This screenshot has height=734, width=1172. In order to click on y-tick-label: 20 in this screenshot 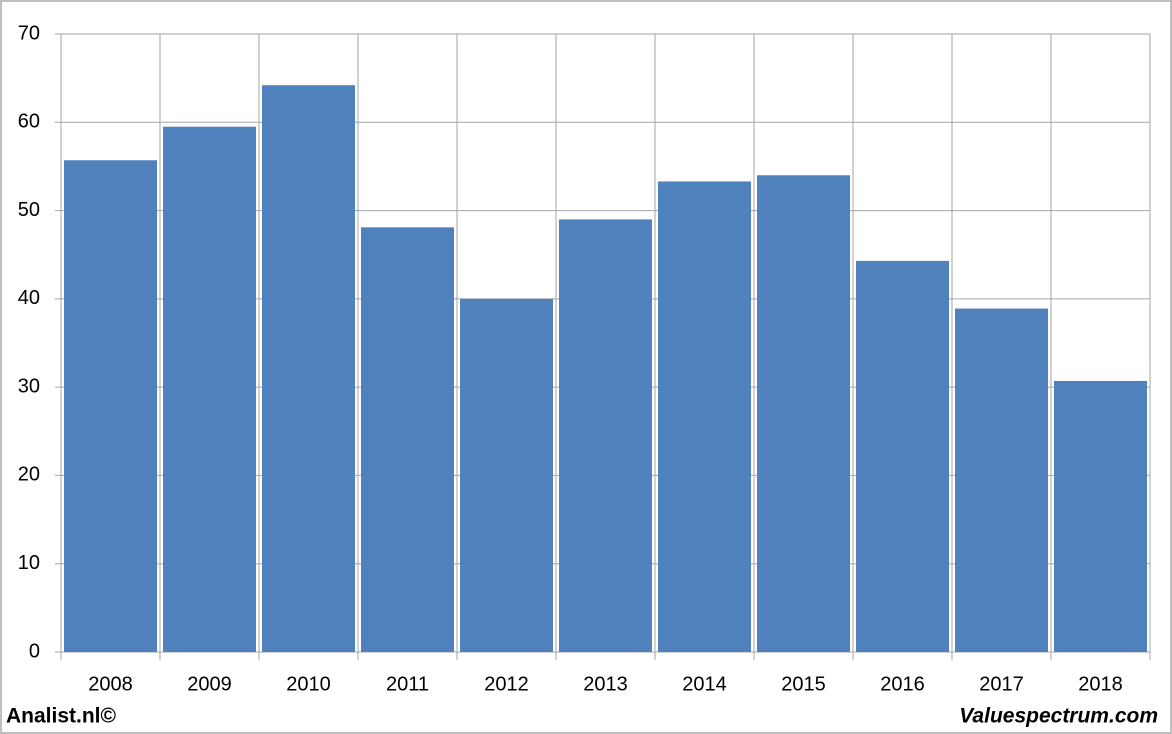, I will do `click(29, 475)`.